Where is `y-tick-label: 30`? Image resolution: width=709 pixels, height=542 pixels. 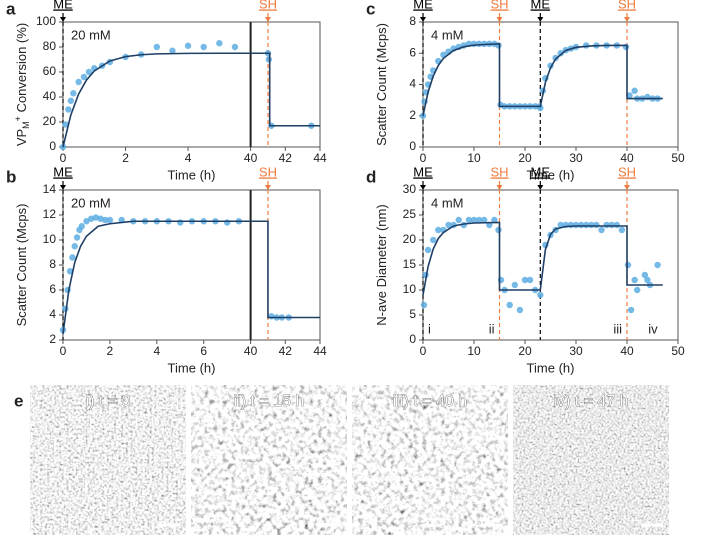 y-tick-label: 30 is located at coordinates (410, 189).